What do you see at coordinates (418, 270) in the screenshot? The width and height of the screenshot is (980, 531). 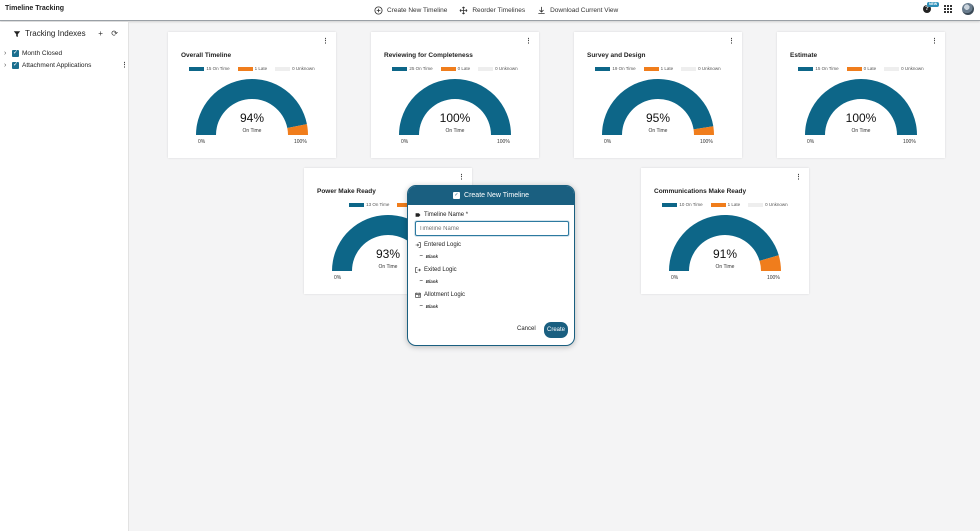 I see `logout-icon` at bounding box center [418, 270].